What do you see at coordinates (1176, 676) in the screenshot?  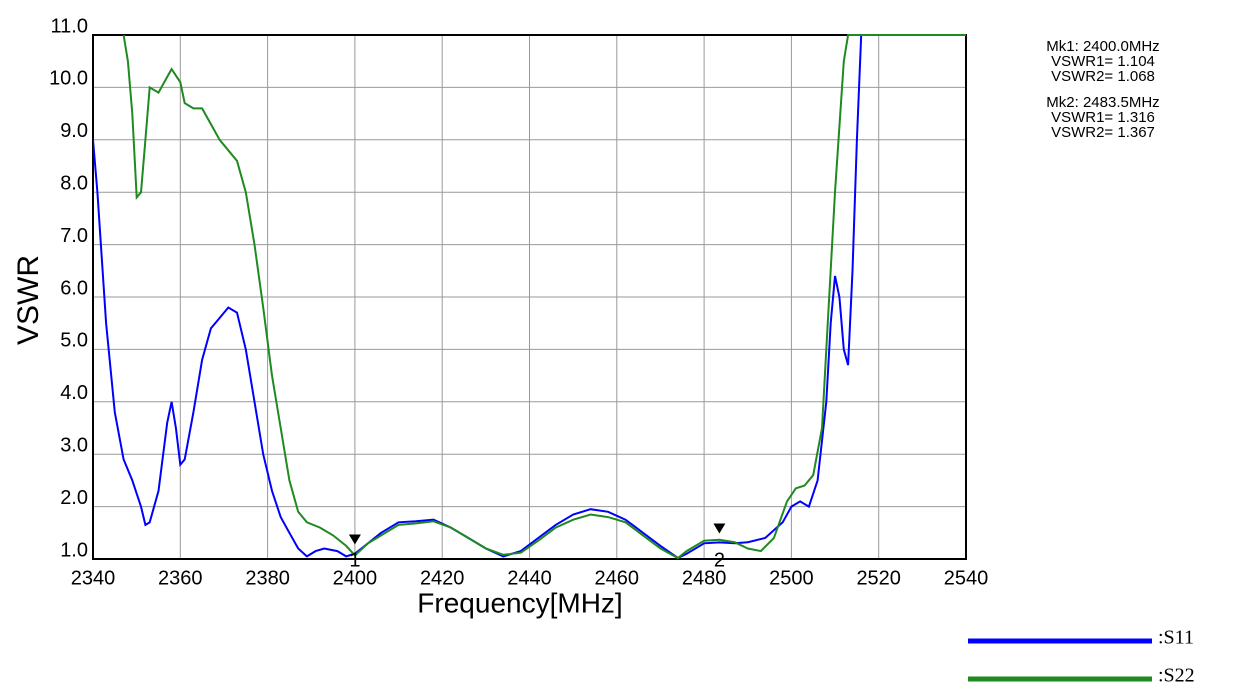 I see `legend-label: :S22` at bounding box center [1176, 676].